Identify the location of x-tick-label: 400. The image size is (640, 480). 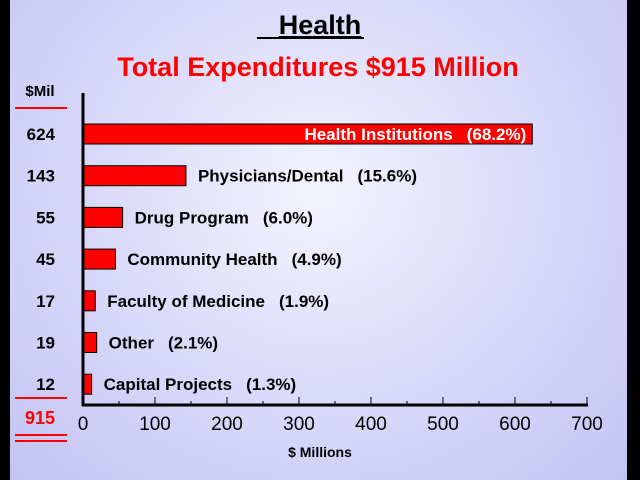
(371, 424).